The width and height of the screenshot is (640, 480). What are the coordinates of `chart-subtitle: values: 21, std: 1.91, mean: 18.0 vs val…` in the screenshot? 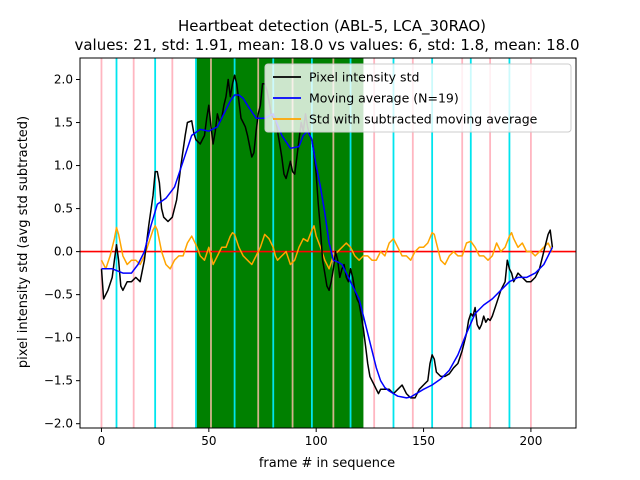 It's located at (326, 45).